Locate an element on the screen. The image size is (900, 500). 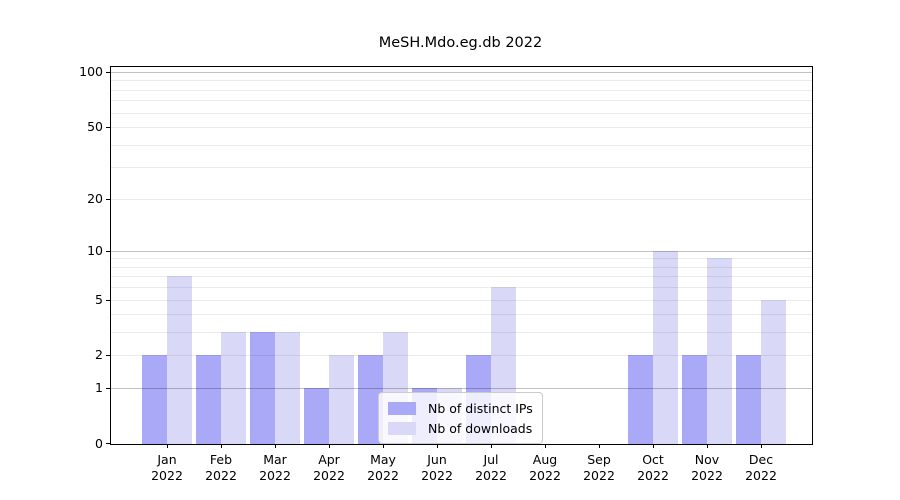
bar-distinct-ips-oct is located at coordinates (640, 399).